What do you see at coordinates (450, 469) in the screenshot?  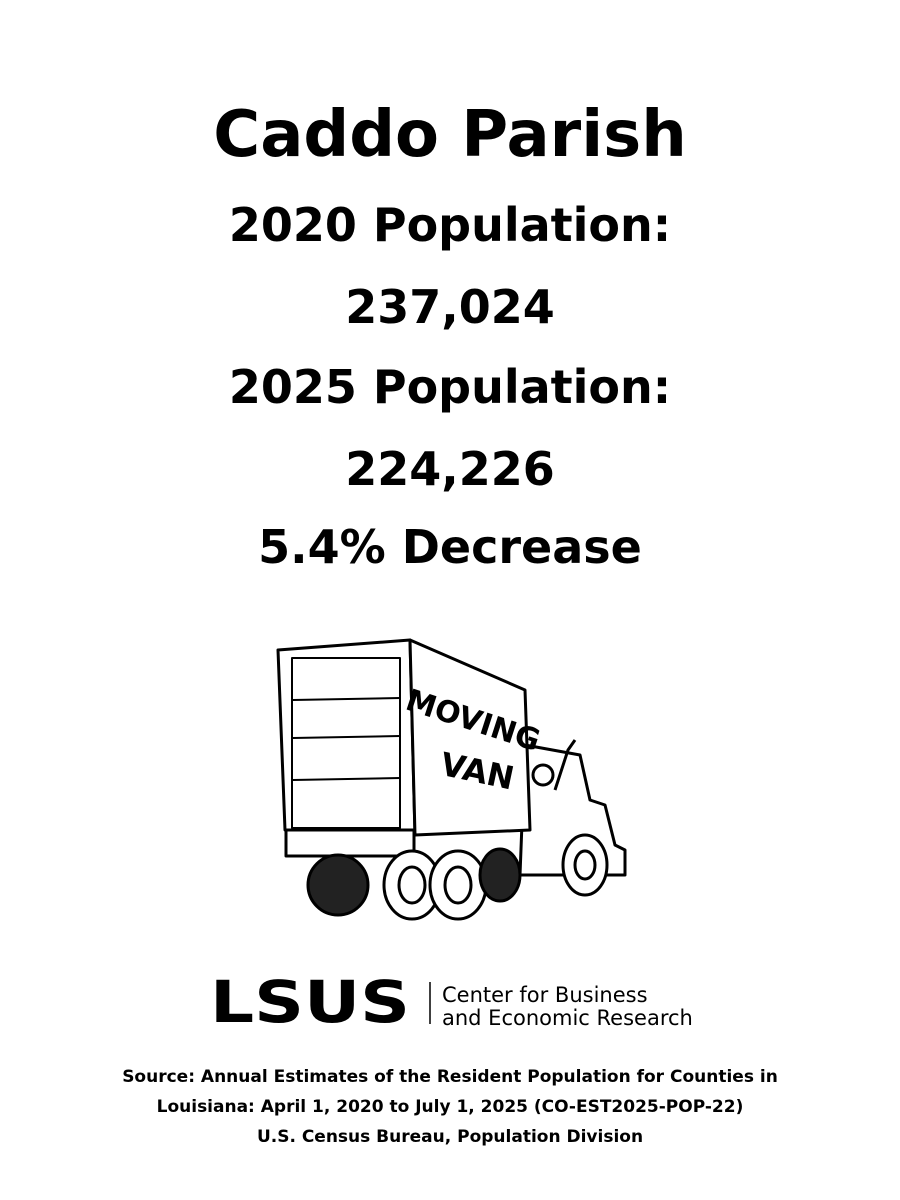 I see `stat-value: 224,226` at bounding box center [450, 469].